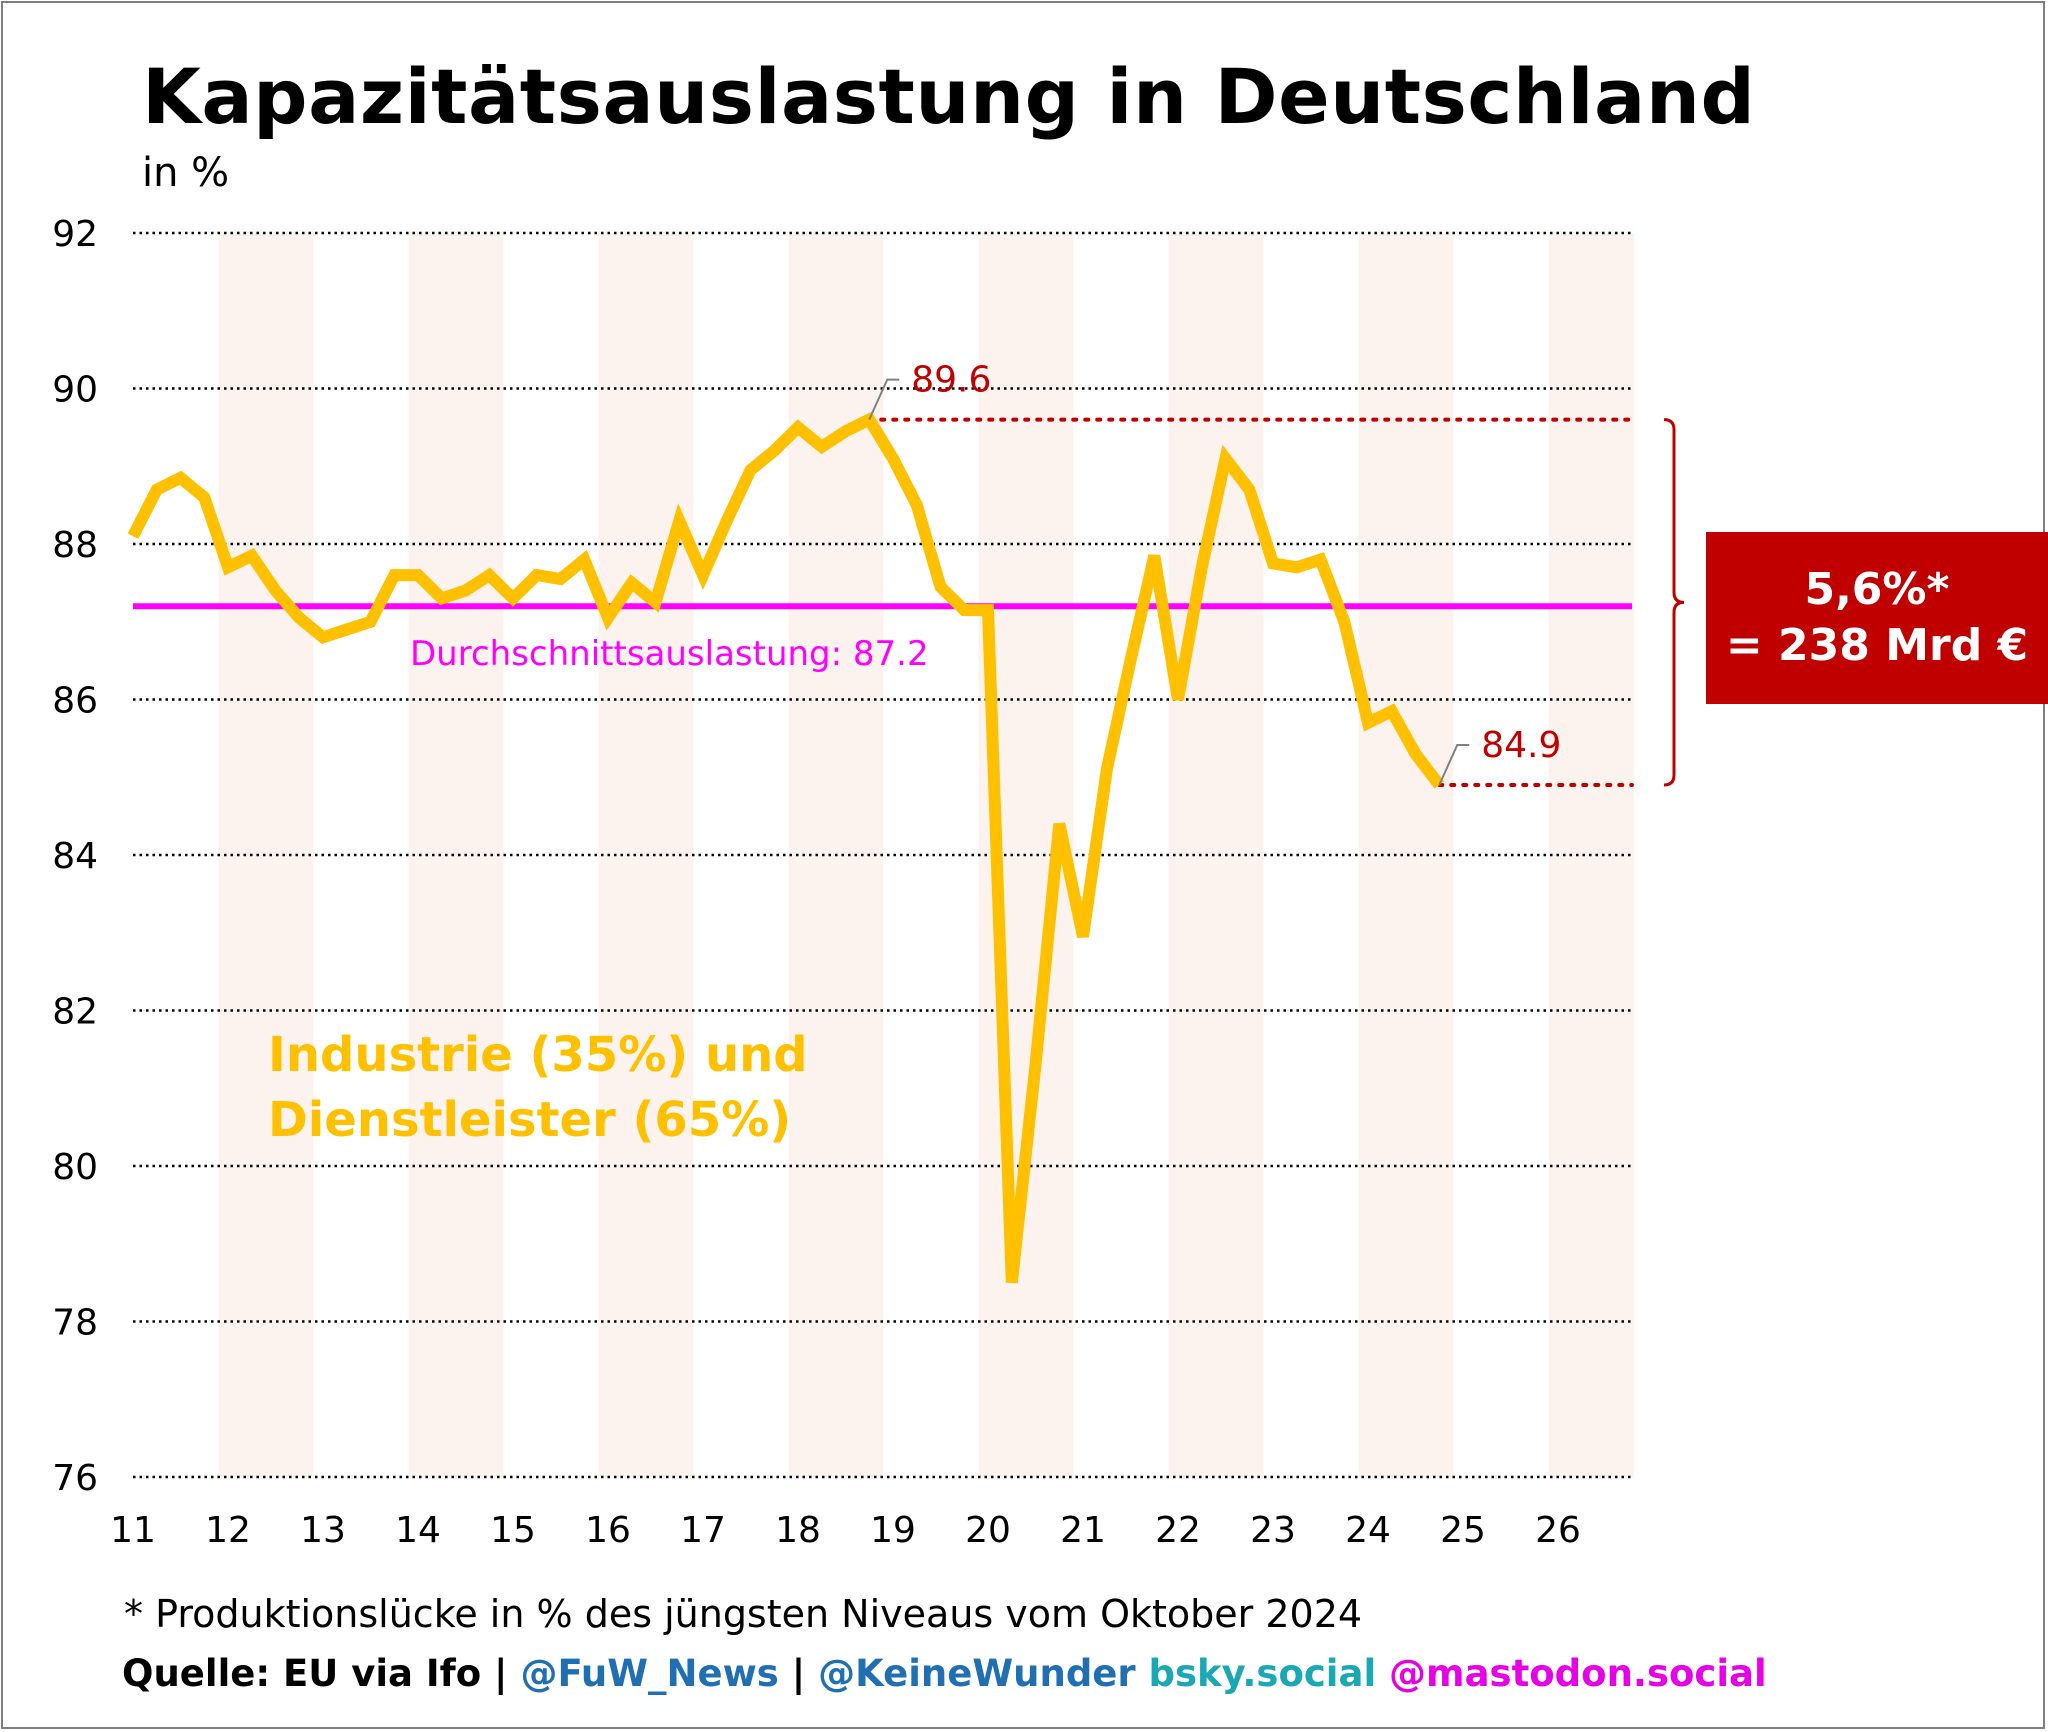 Image resolution: width=2048 pixels, height=1732 pixels. Describe the element at coordinates (608, 1530) in the screenshot. I see `x-tick-label: 16` at that location.